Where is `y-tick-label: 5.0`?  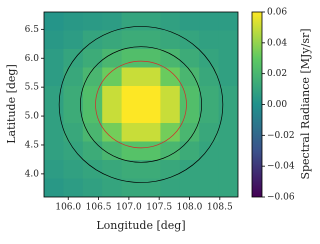 y-tick-label: 5.0 is located at coordinates (32, 117).